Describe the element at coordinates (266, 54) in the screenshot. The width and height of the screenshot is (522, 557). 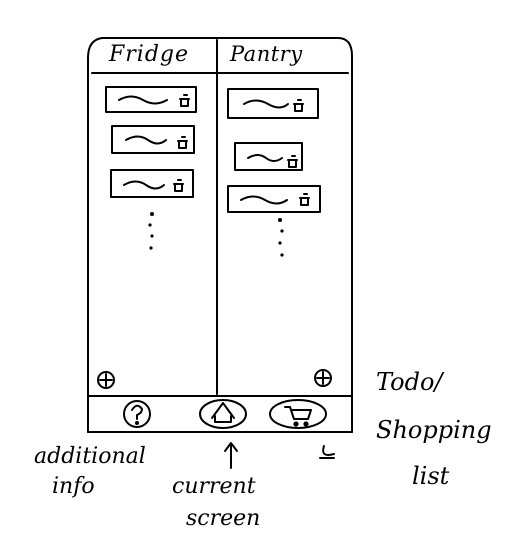
I see `pantry-column-title: Pantry` at that location.